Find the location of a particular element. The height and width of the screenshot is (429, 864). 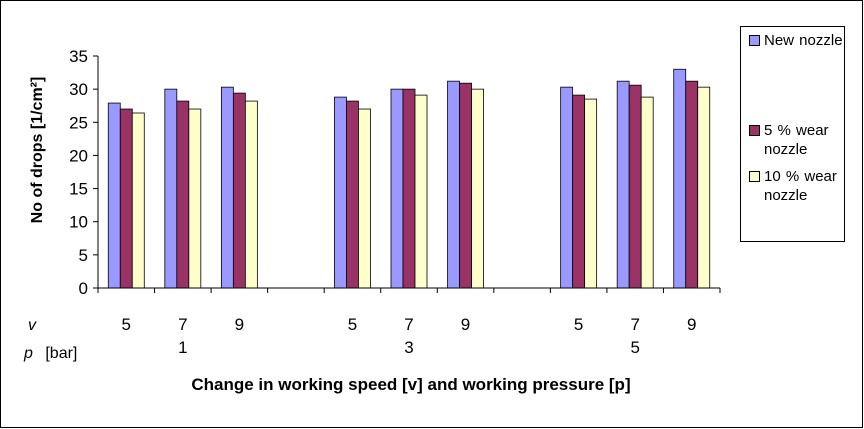

p-tick-label: 3 is located at coordinates (408, 347).